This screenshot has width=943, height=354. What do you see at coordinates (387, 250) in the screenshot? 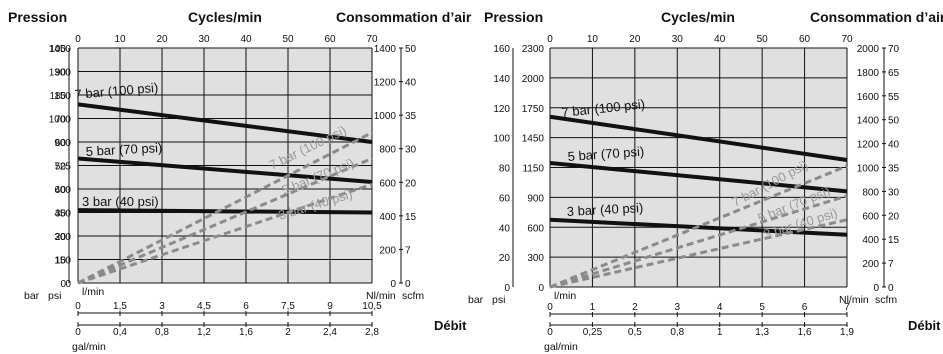
I see `nl-tick-label: 200` at bounding box center [387, 250].